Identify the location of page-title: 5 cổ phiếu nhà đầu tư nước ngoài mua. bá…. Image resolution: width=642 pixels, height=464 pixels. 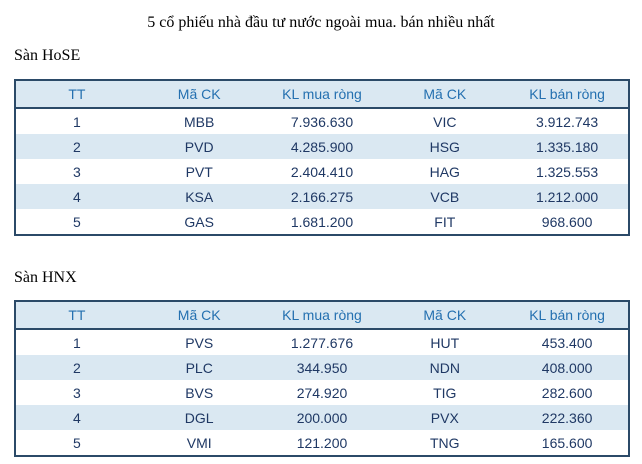
(321, 22).